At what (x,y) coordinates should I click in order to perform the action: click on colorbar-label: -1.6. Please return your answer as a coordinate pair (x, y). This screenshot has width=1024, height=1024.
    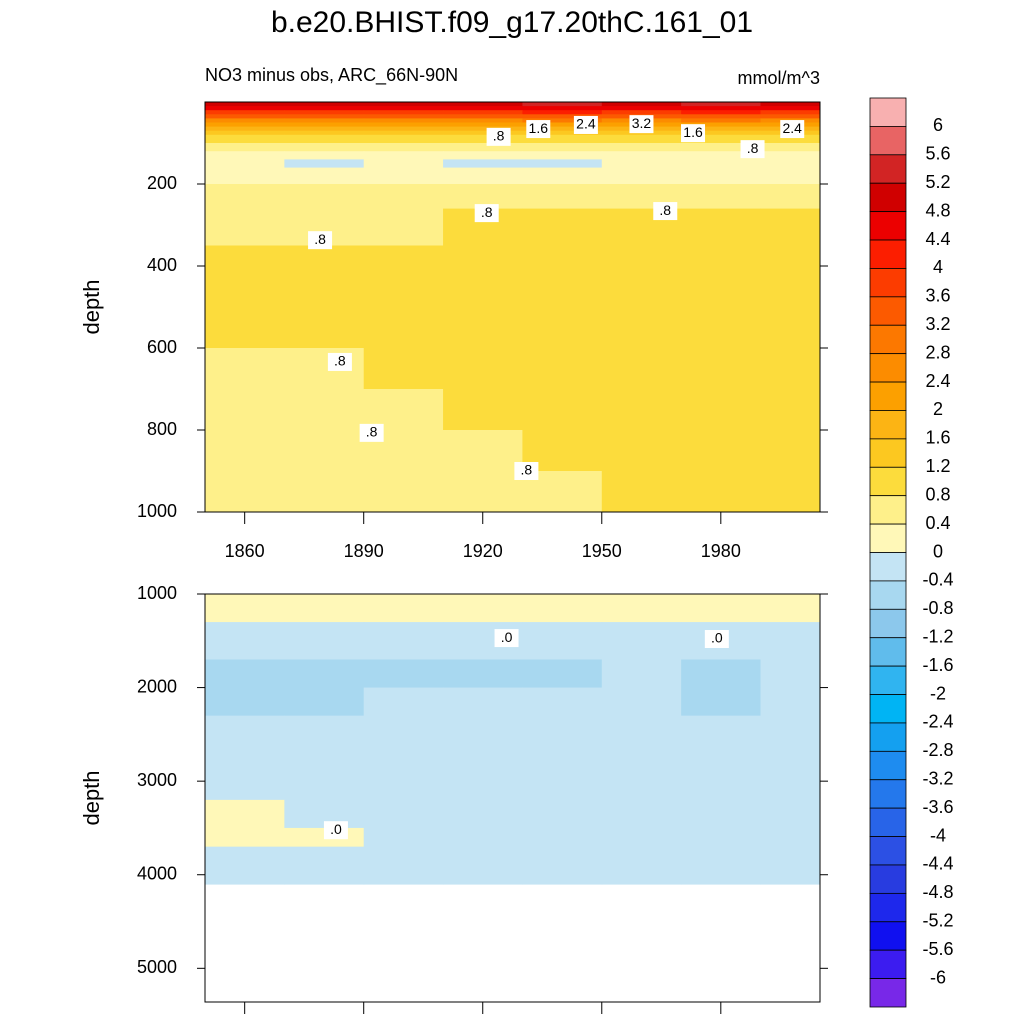
    Looking at the image, I should click on (937, 665).